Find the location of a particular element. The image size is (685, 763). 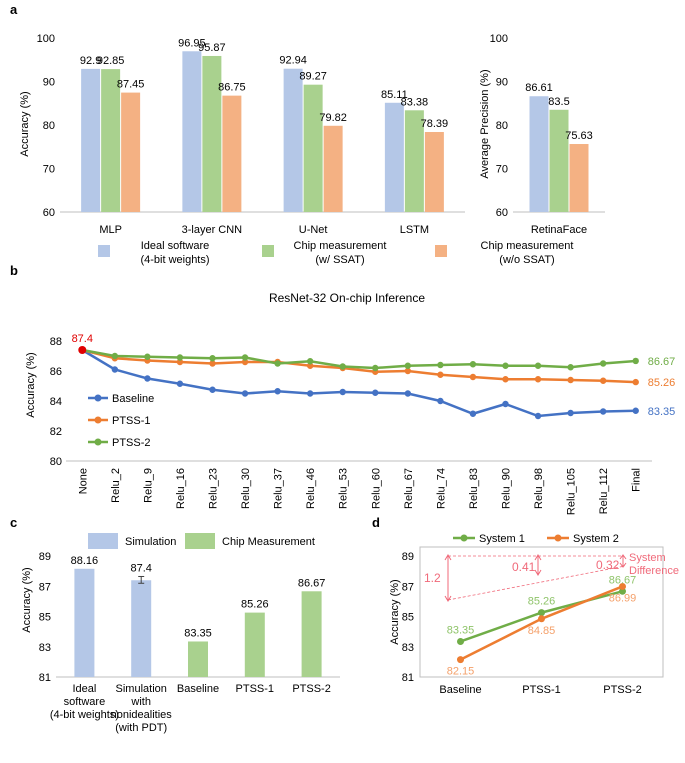

legend-wssat-line1: Chip measurement is located at coordinates (340, 246).